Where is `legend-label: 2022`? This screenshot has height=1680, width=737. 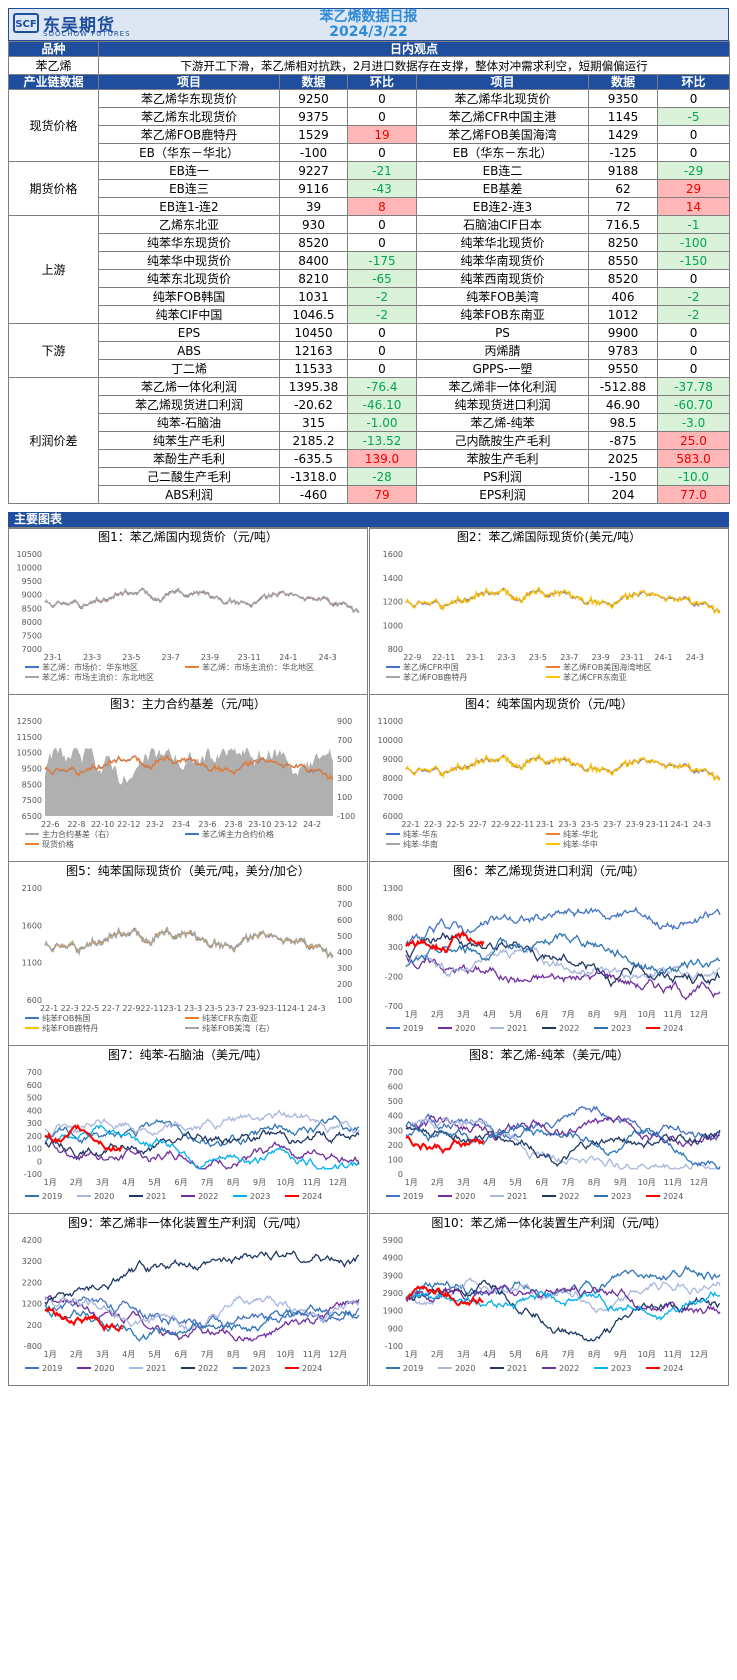
legend-label: 2022 is located at coordinates (569, 1196).